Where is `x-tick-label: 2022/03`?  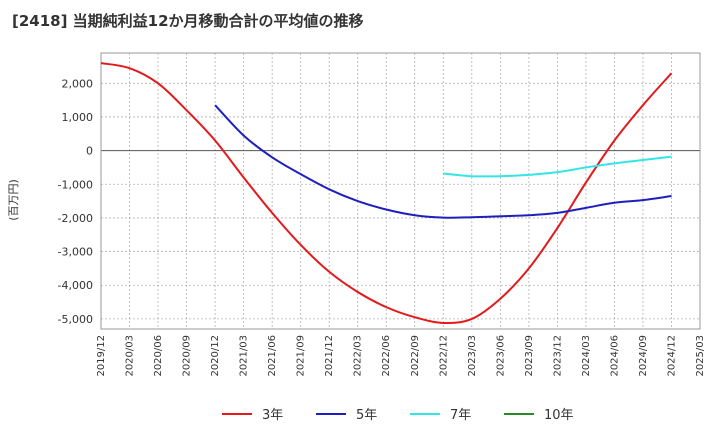 x-tick-label: 2022/03 is located at coordinates (358, 356).